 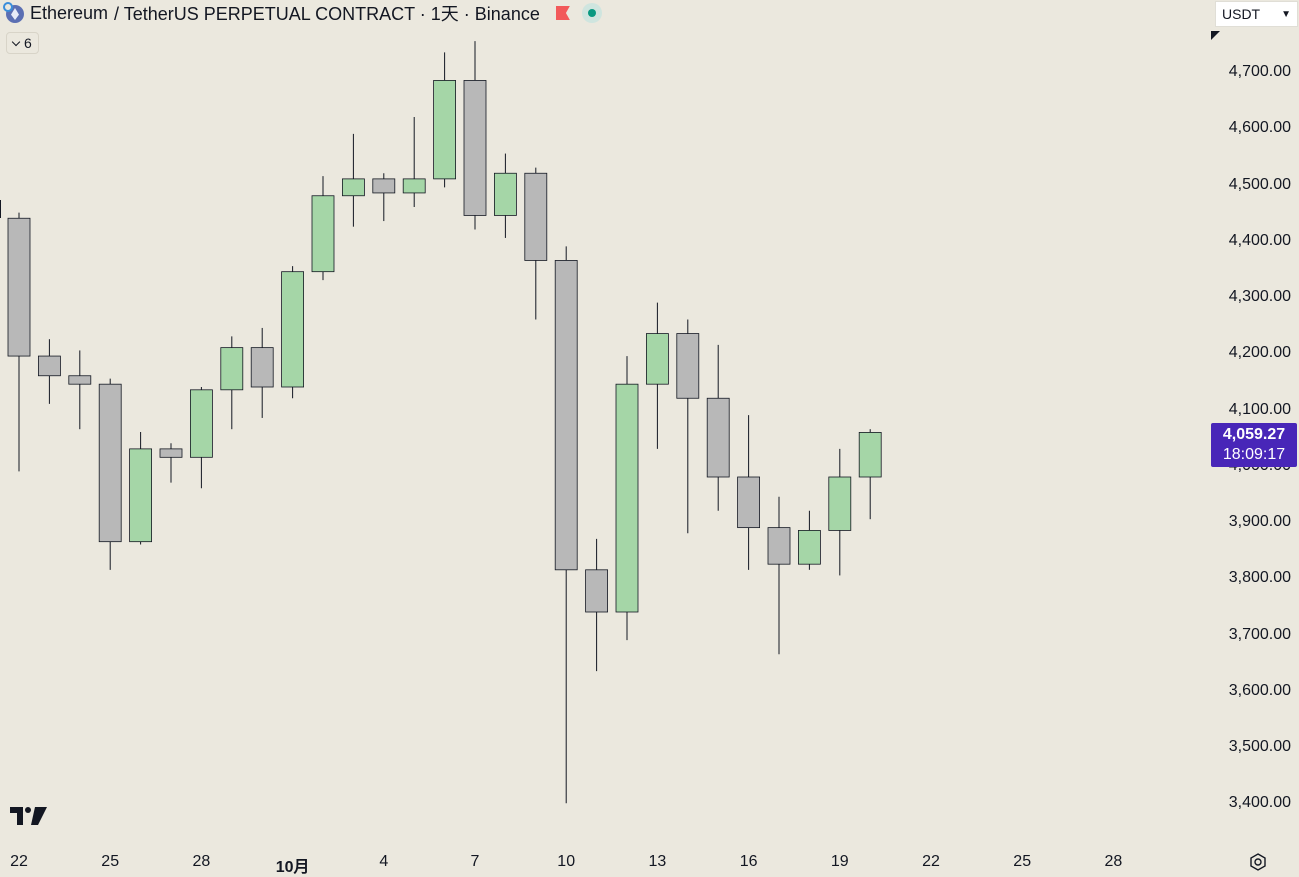 What do you see at coordinates (1259, 240) in the screenshot?
I see `price-tick-label: 4,400.00` at bounding box center [1259, 240].